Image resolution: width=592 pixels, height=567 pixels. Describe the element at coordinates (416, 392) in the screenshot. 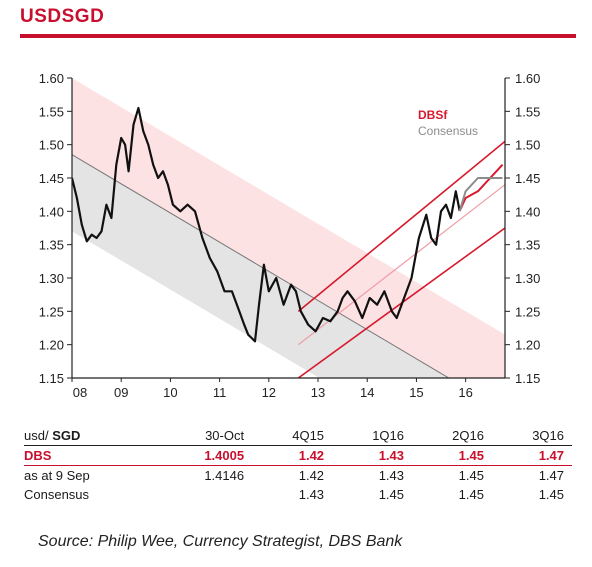

I see `x-tick-label: 15` at that location.